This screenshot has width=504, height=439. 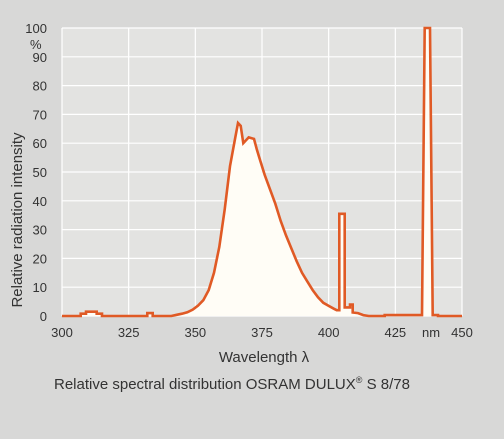 I want to click on caption-registered-mark: ®, so click(x=359, y=380).